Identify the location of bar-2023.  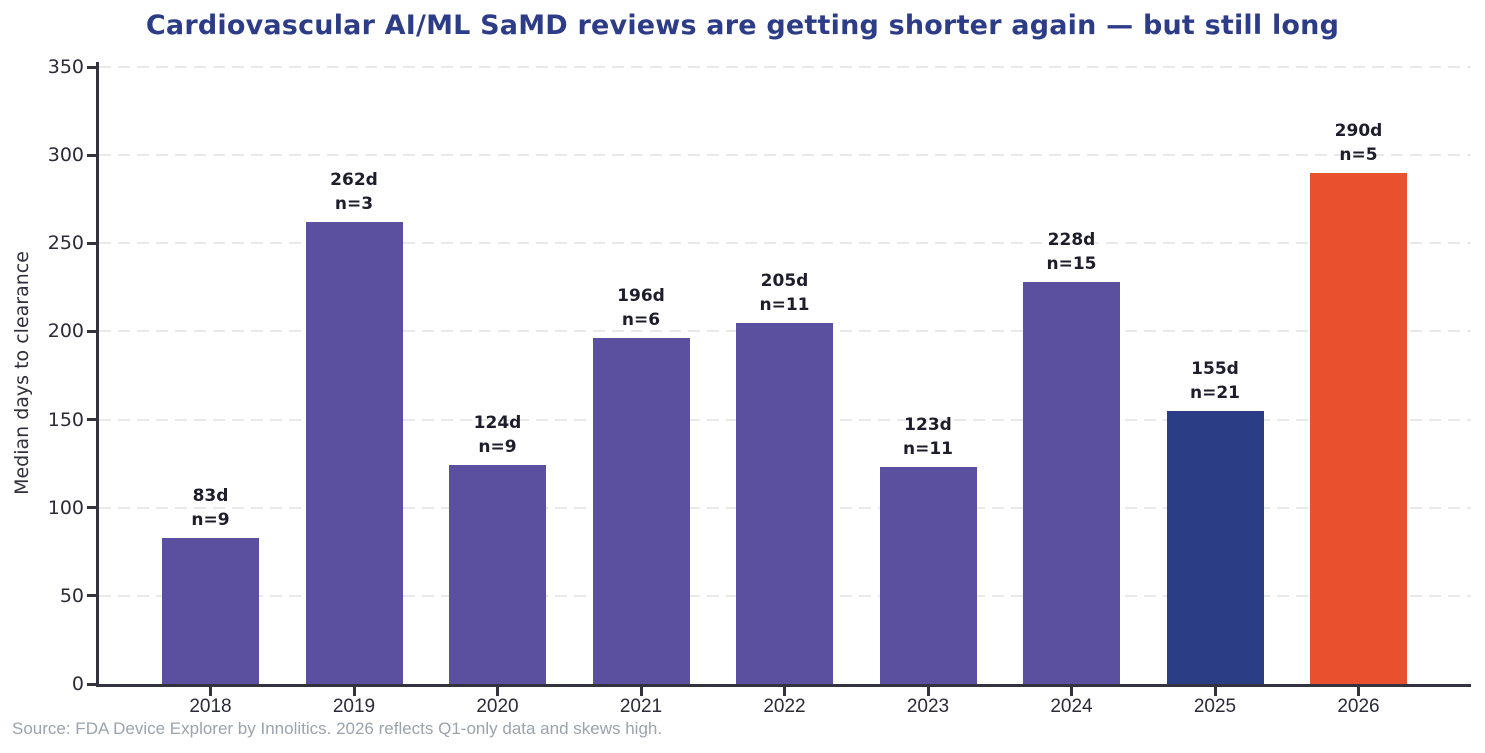
(928, 575).